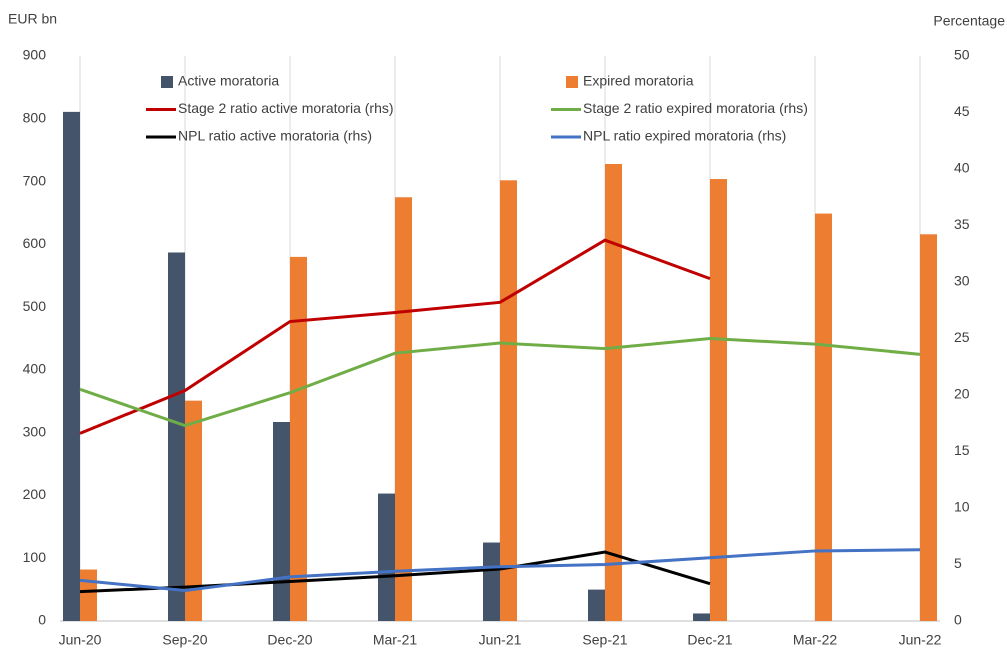  Describe the element at coordinates (286, 108) in the screenshot. I see `legend-label: Stage 2 ratio active moratoria (rhs)` at that location.